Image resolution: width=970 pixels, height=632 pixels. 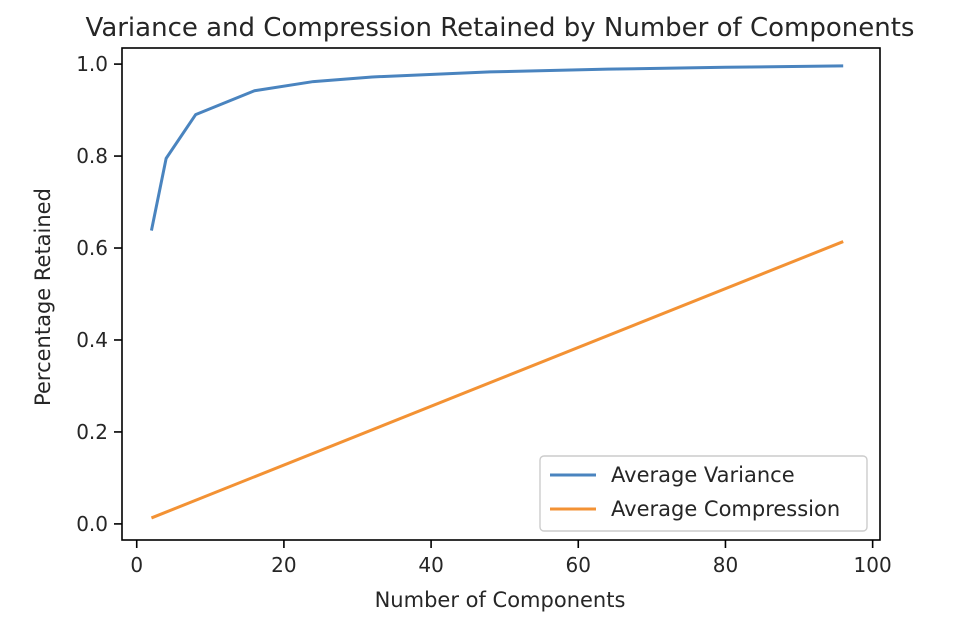 What do you see at coordinates (725, 565) in the screenshot?
I see `x-tick-label: 80` at bounding box center [725, 565].